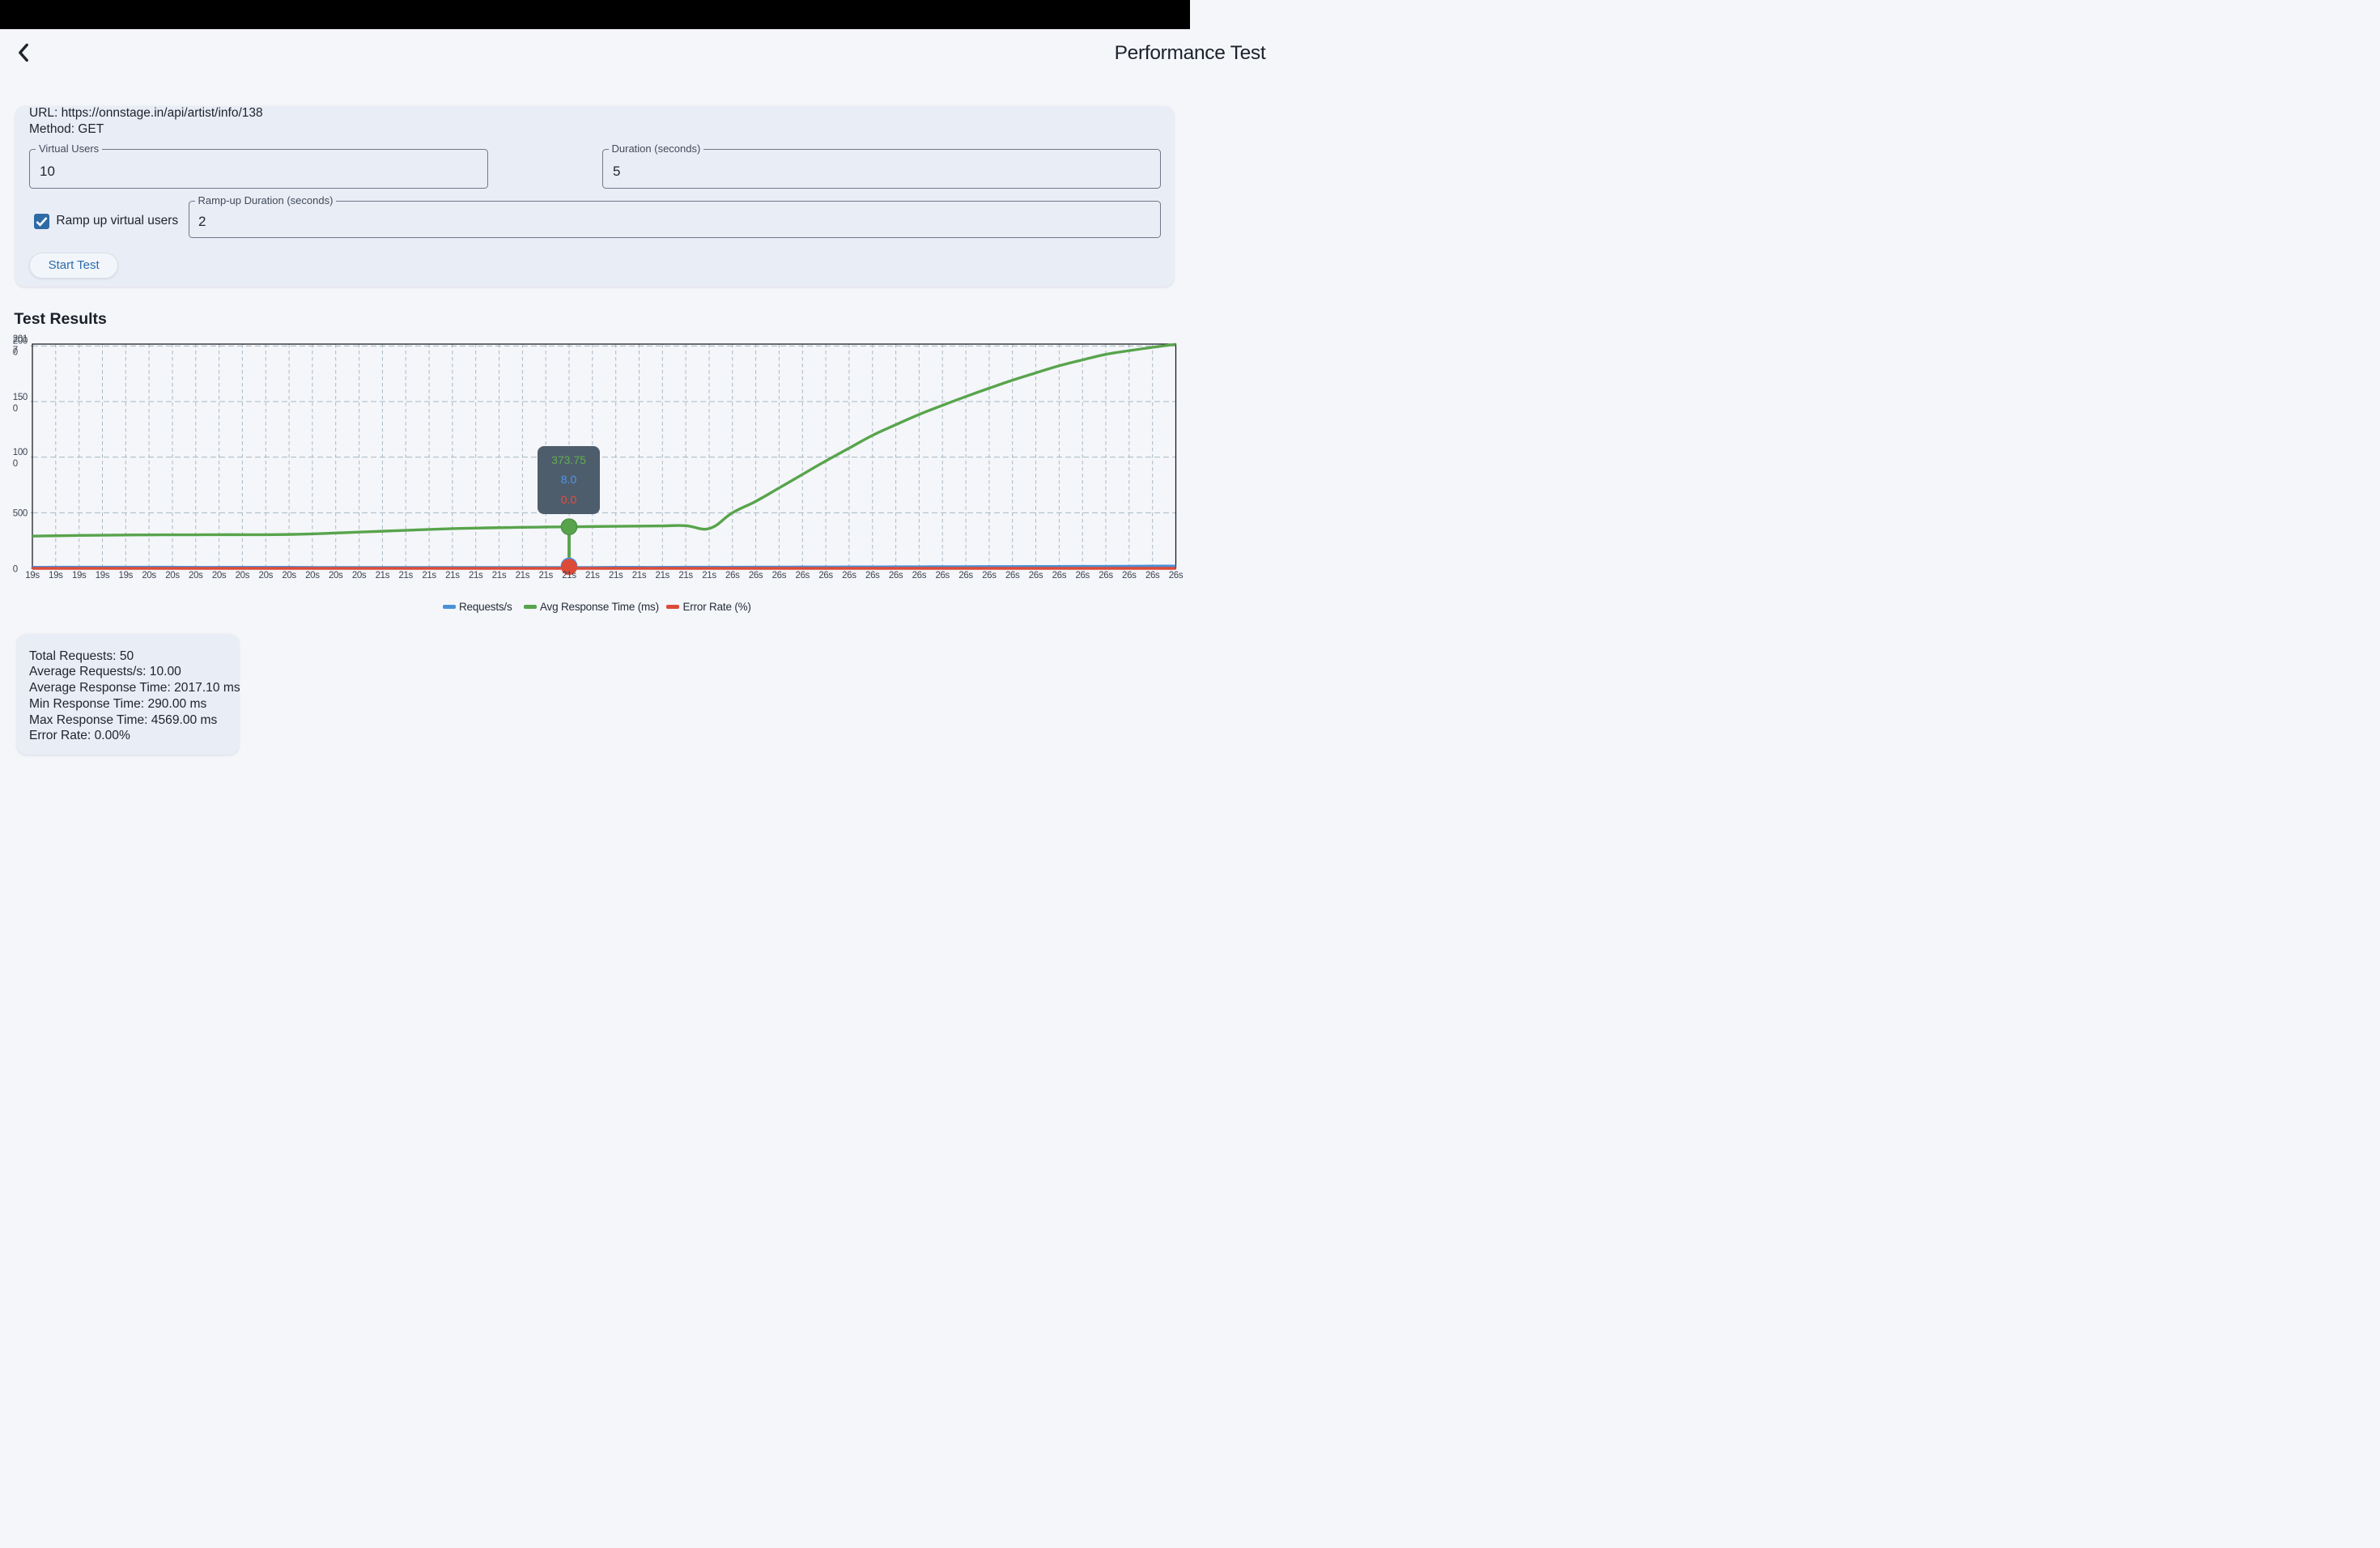 Image resolution: width=2380 pixels, height=1548 pixels. Describe the element at coordinates (20, 514) in the screenshot. I see `svg-text: 500` at that location.